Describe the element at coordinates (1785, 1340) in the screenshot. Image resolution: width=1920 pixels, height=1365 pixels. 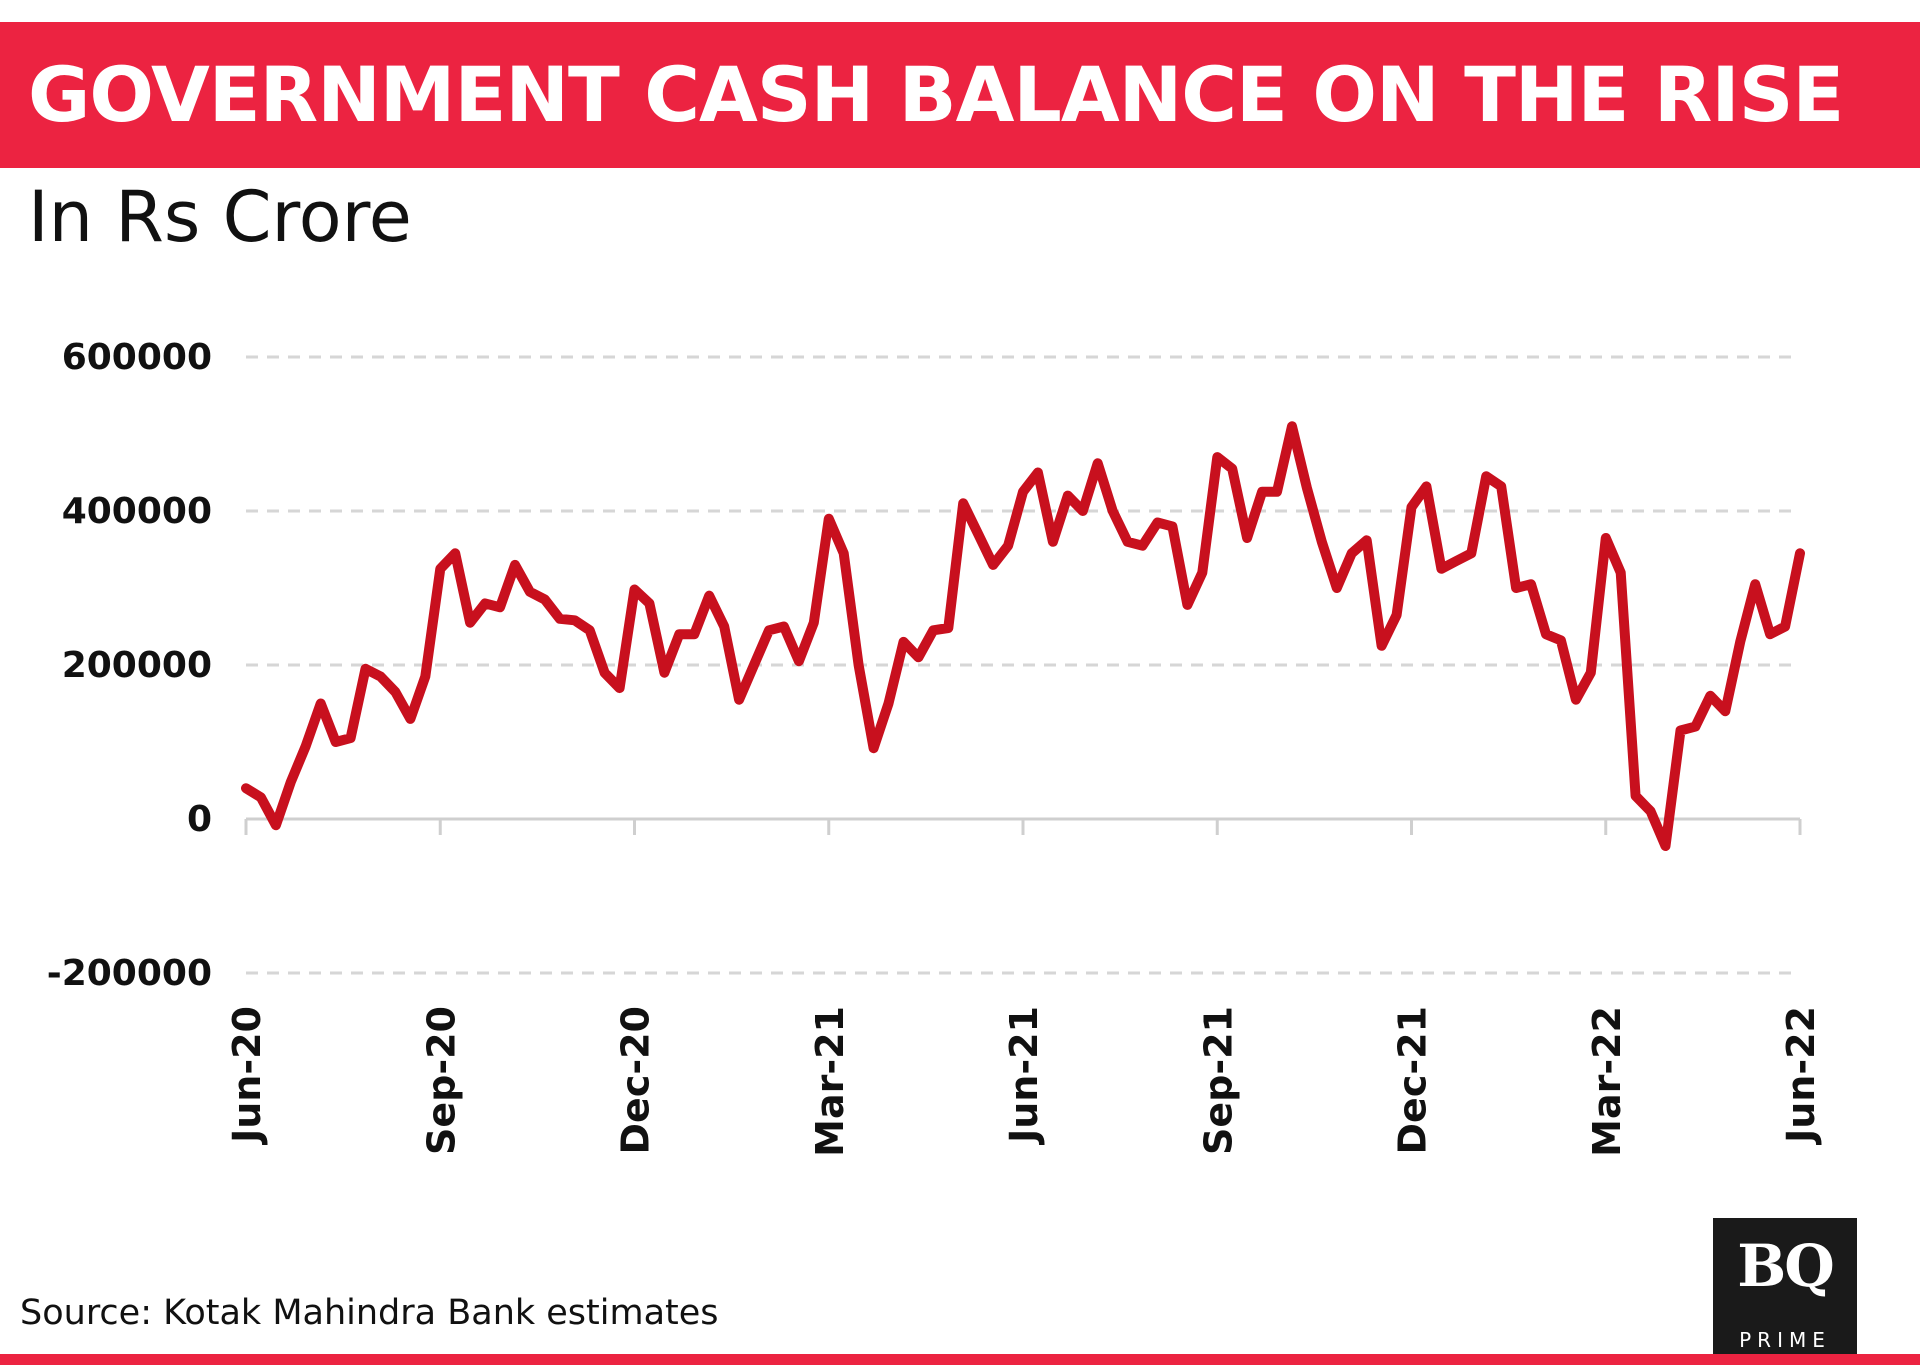
I see `logo-word: PRIME` at that location.